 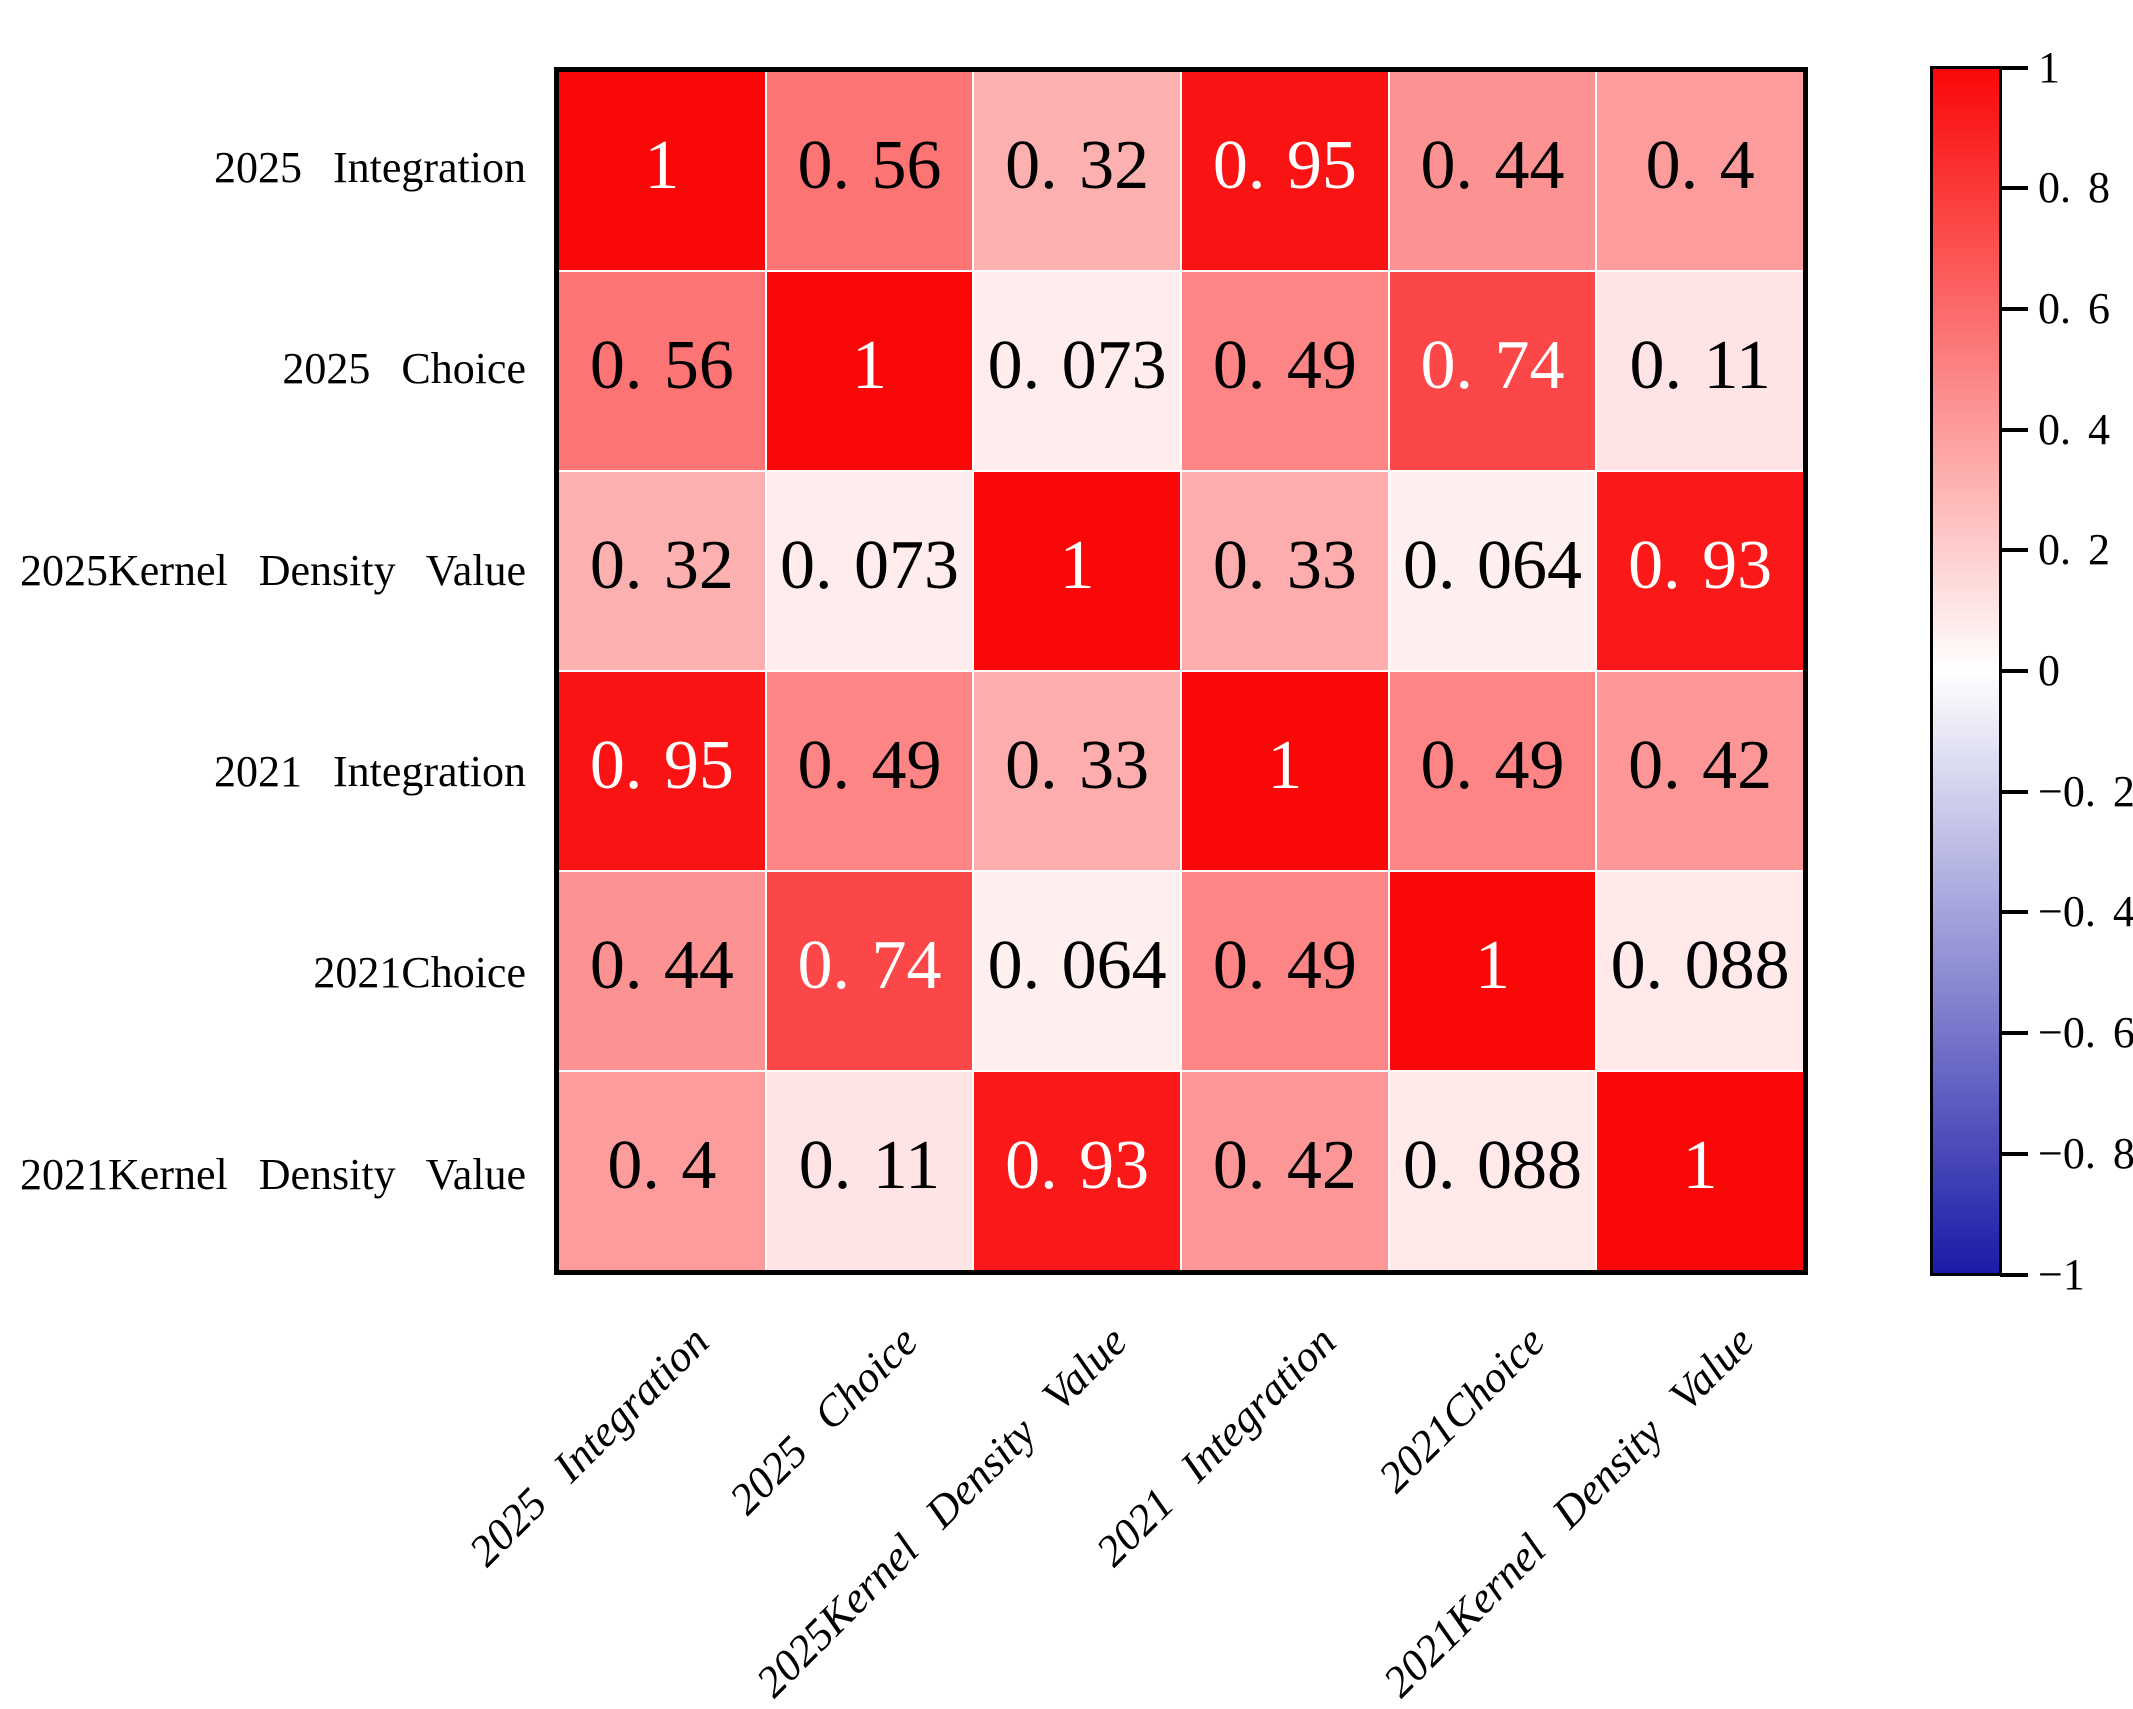 What do you see at coordinates (2049, 67) in the screenshot?
I see `colorbar-tick-label: 1` at bounding box center [2049, 67].